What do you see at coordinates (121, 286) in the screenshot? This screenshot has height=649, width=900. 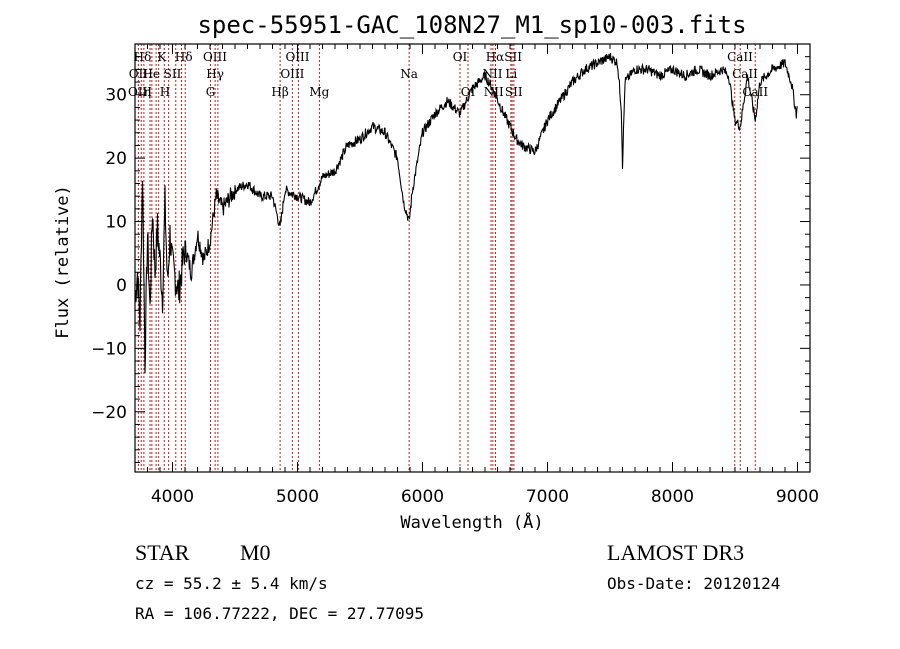 I see `y-tick-label: 0` at bounding box center [121, 286].